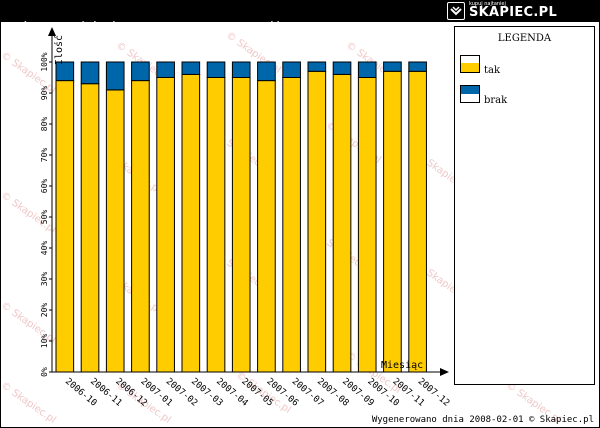 This screenshot has width=600, height=428. What do you see at coordinates (44, 61) in the screenshot?
I see `y-tick-label: 100%` at bounding box center [44, 61].